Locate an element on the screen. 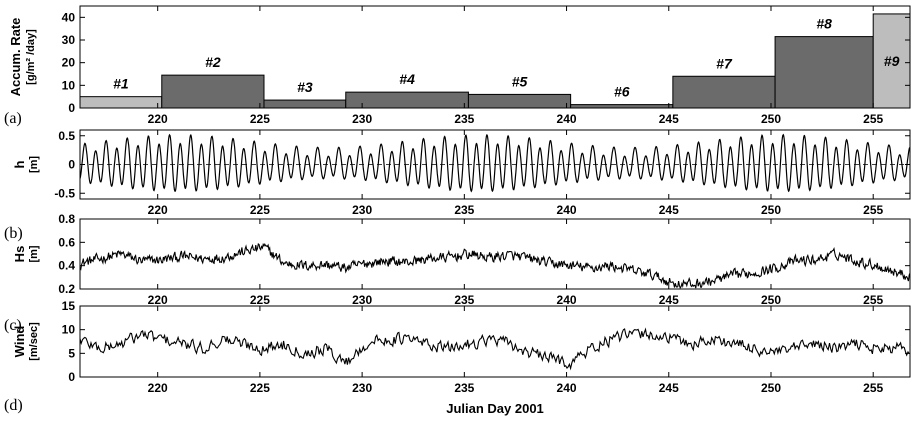  ytick-label: -0.5 is located at coordinates (64, 193).